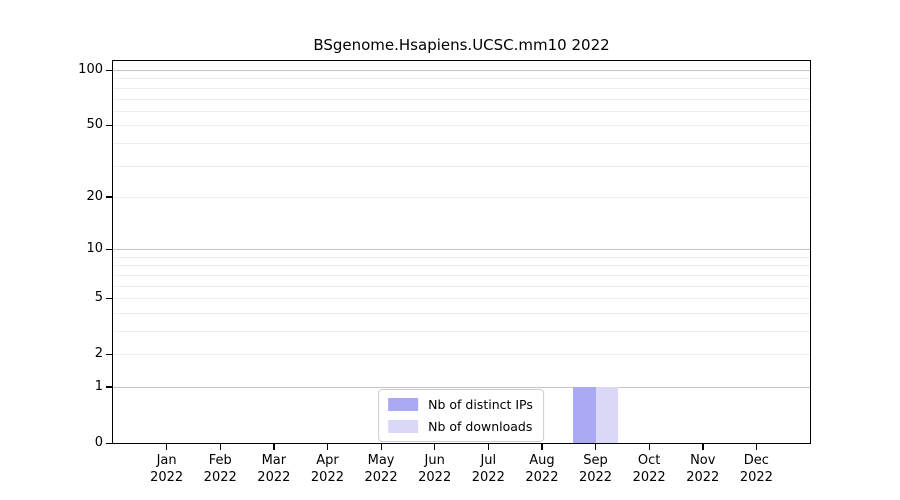 The image size is (900, 500). Describe the element at coordinates (461, 45) in the screenshot. I see `chart-title: BSgenome.Hsapiens.UCSC.mm10 2022` at that location.